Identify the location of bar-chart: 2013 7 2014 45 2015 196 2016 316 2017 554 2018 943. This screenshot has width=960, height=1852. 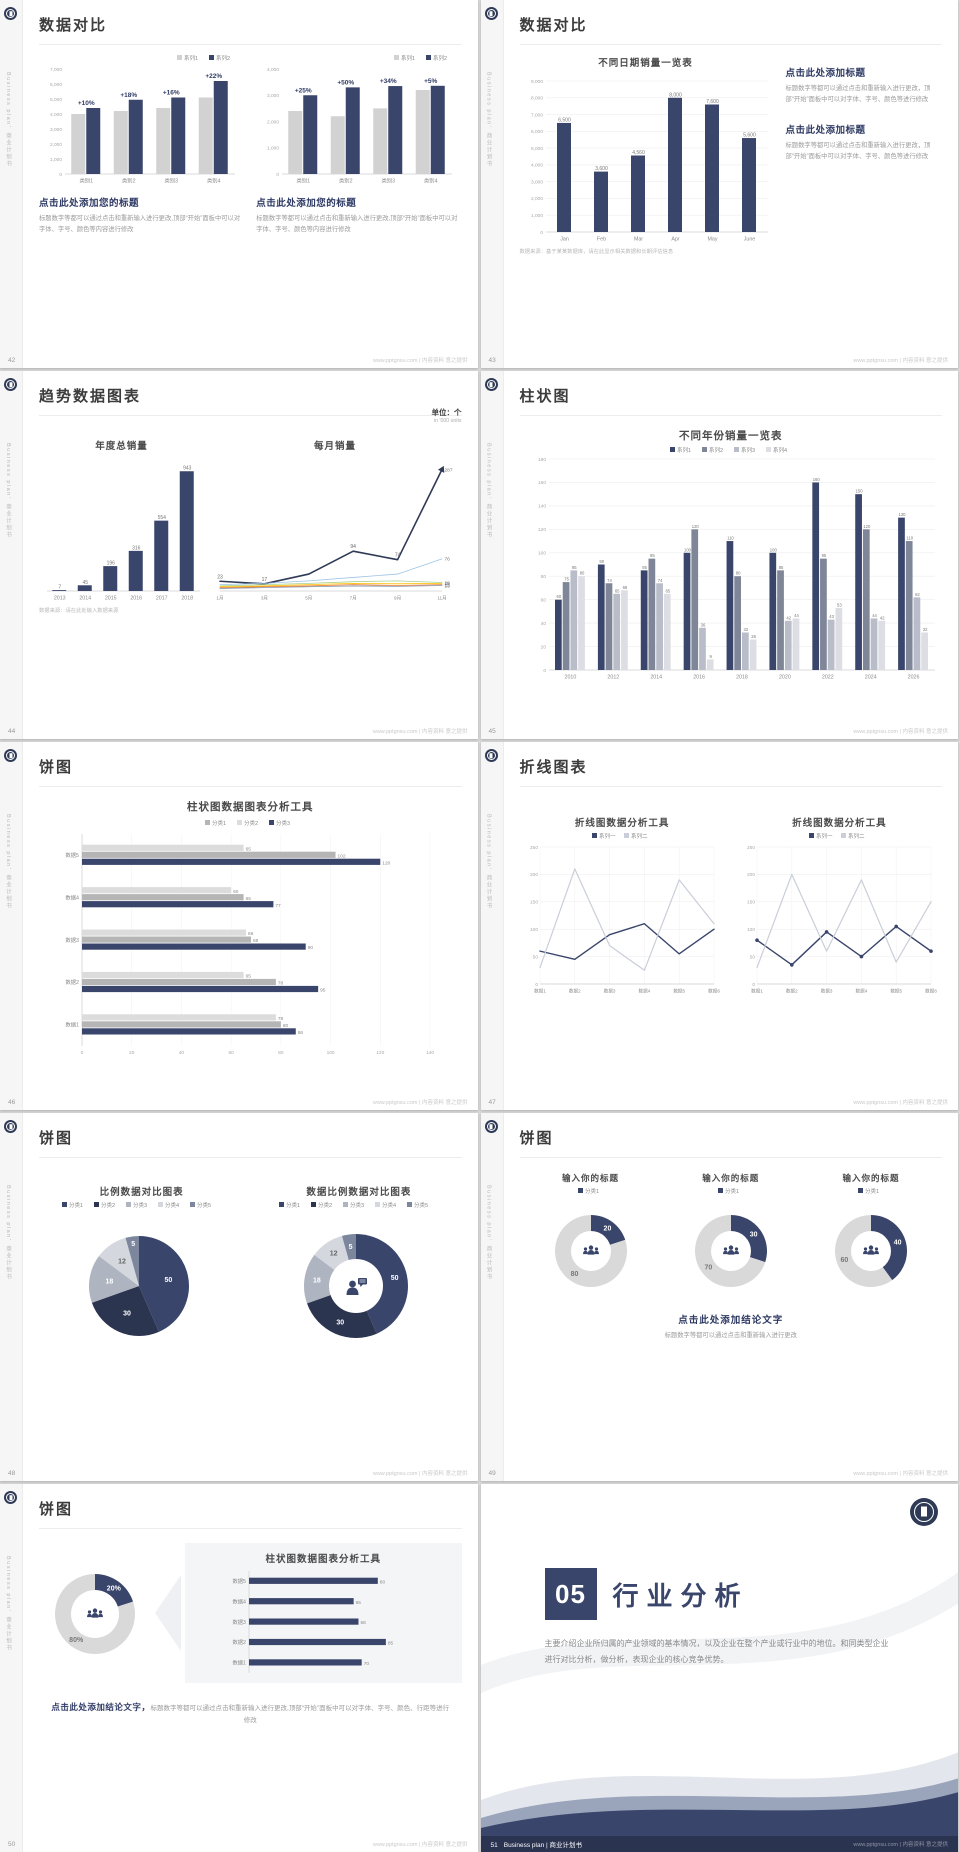
(121, 528).